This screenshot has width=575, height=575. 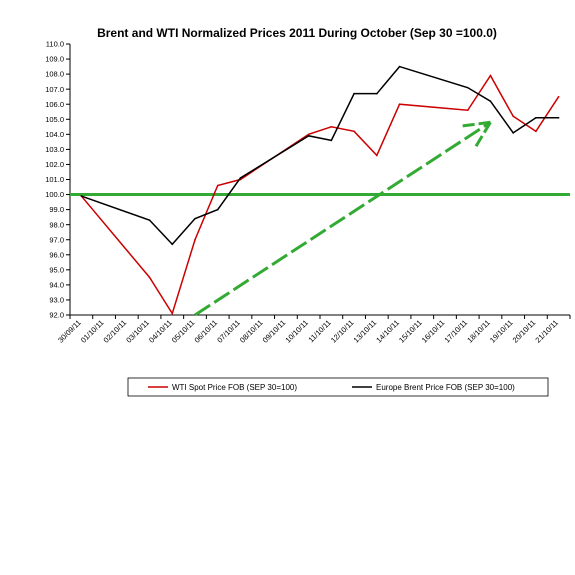 What do you see at coordinates (54, 164) in the screenshot?
I see `y-tick-label: 102.0` at bounding box center [54, 164].